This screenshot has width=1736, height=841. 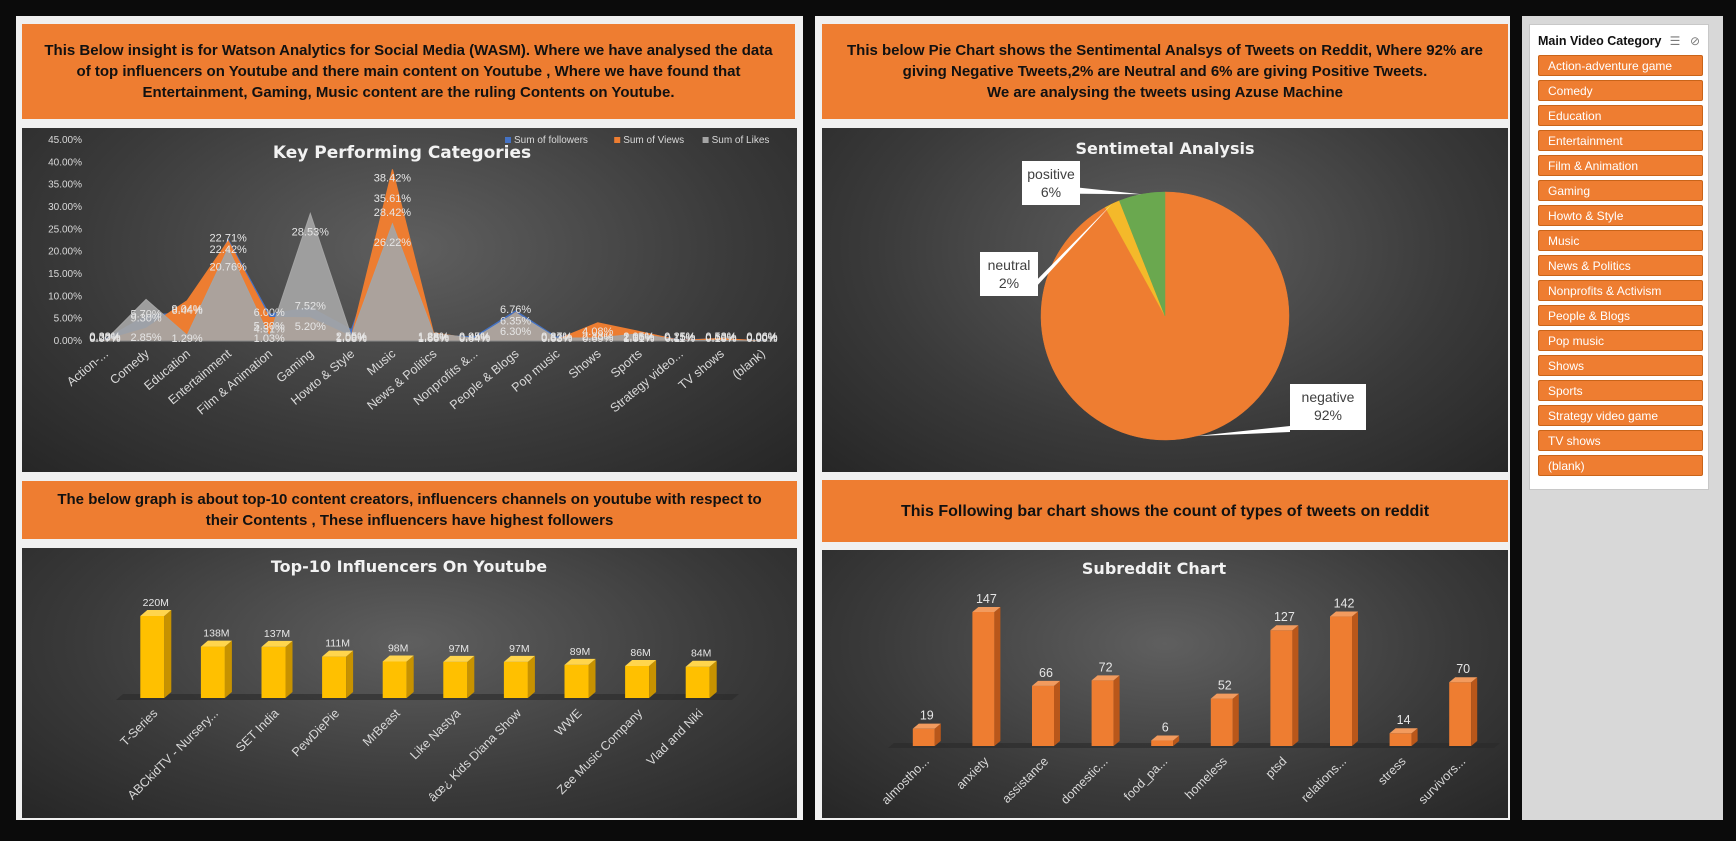 What do you see at coordinates (1620, 115) in the screenshot?
I see `slicer-item: Education` at bounding box center [1620, 115].